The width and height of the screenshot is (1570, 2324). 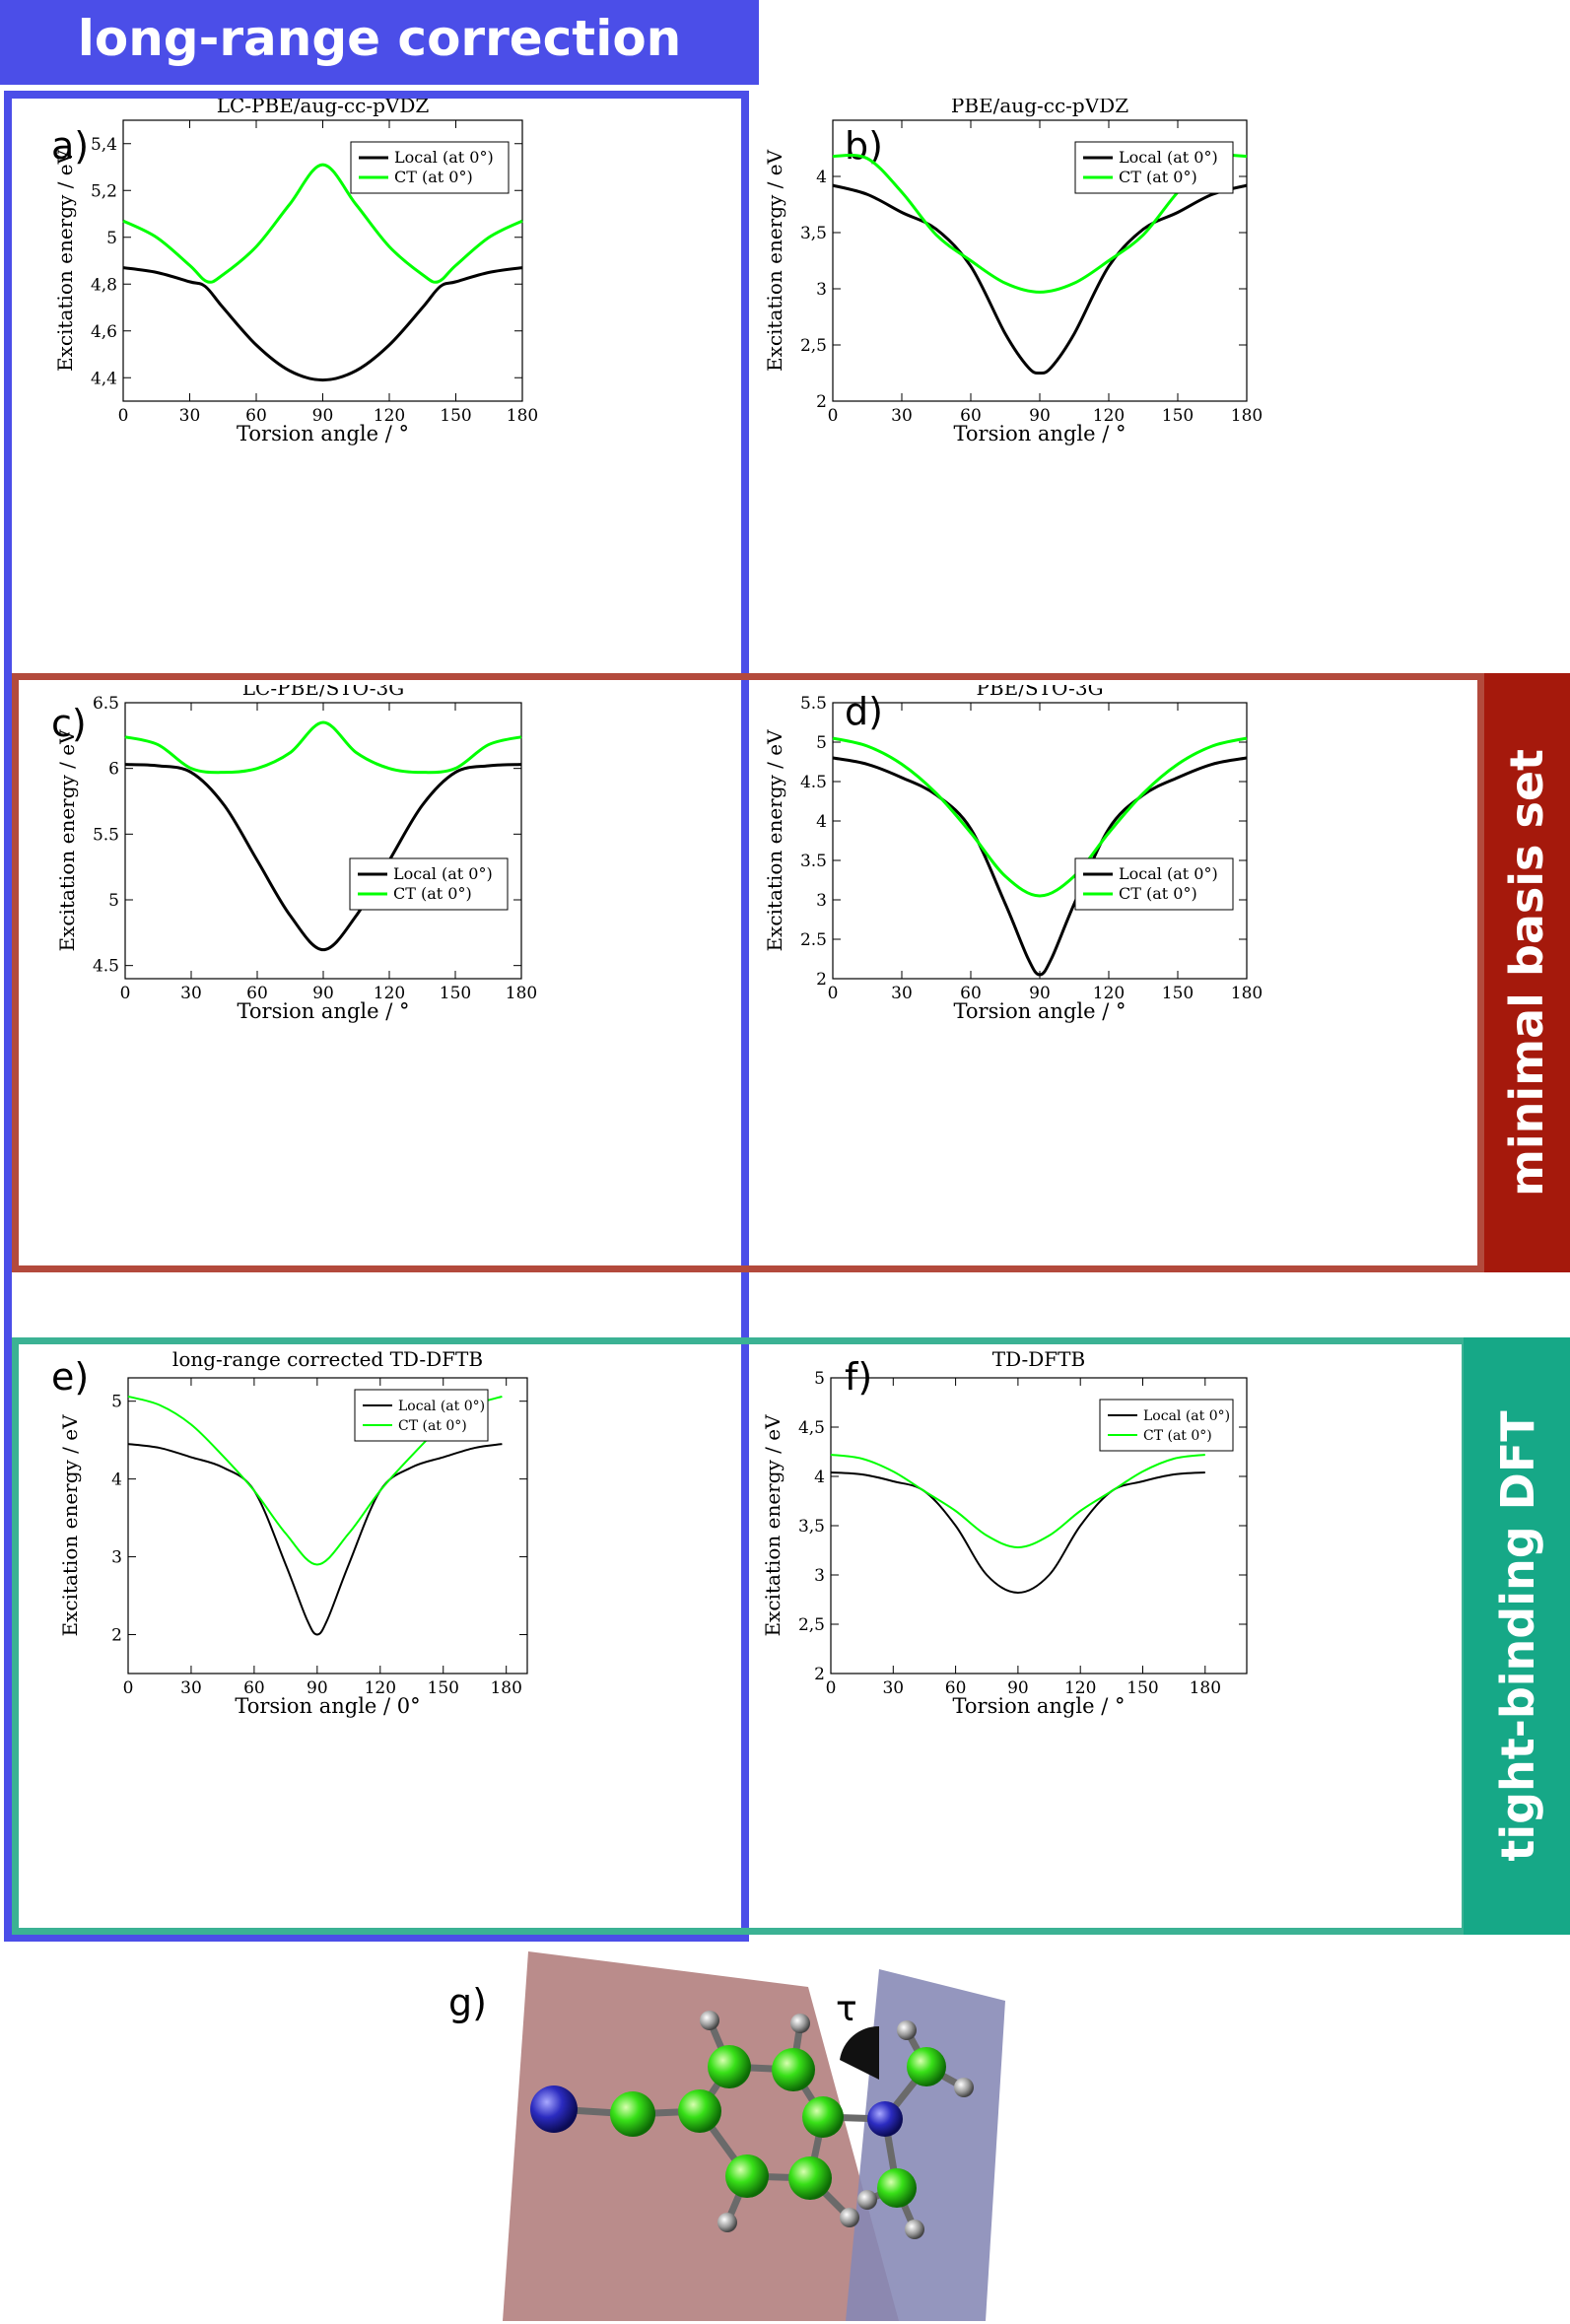 I want to click on x-axis-label: Torsion angle / 0°, so click(x=328, y=1706).